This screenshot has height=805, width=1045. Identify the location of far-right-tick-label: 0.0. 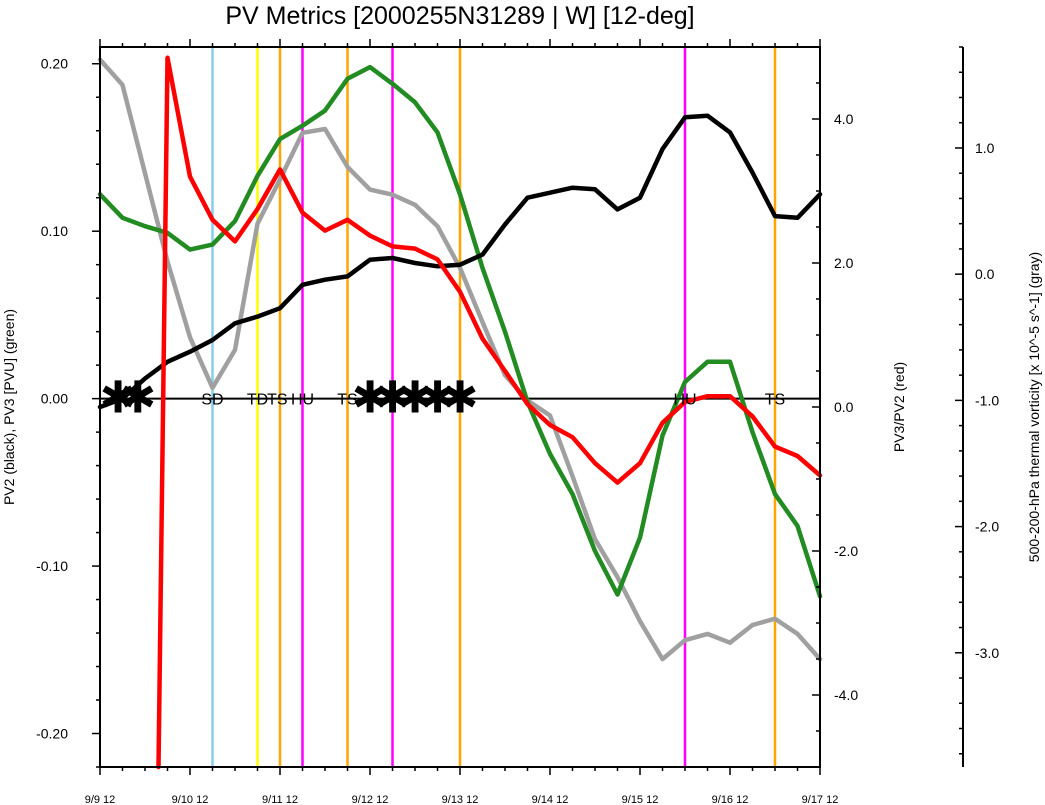
(985, 274).